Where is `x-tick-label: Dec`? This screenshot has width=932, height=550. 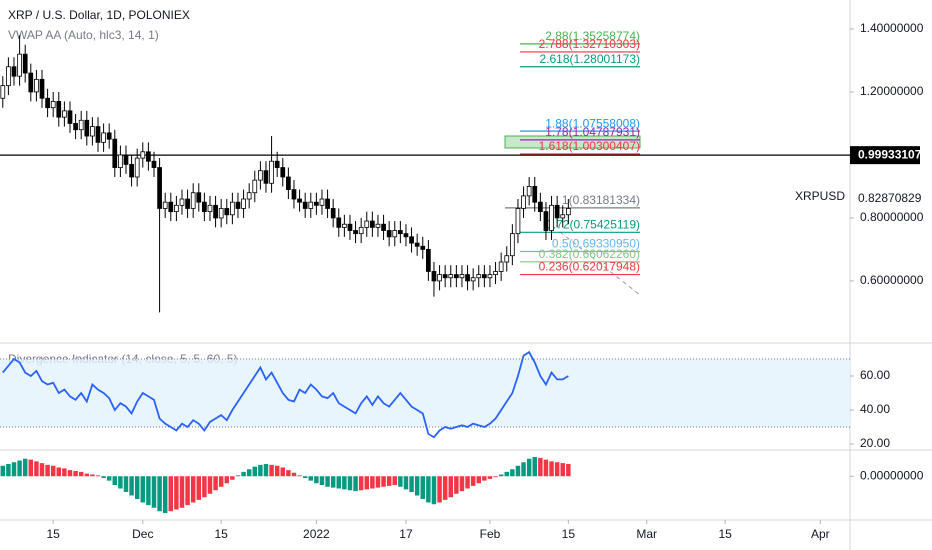 x-tick-label: Dec is located at coordinates (142, 534).